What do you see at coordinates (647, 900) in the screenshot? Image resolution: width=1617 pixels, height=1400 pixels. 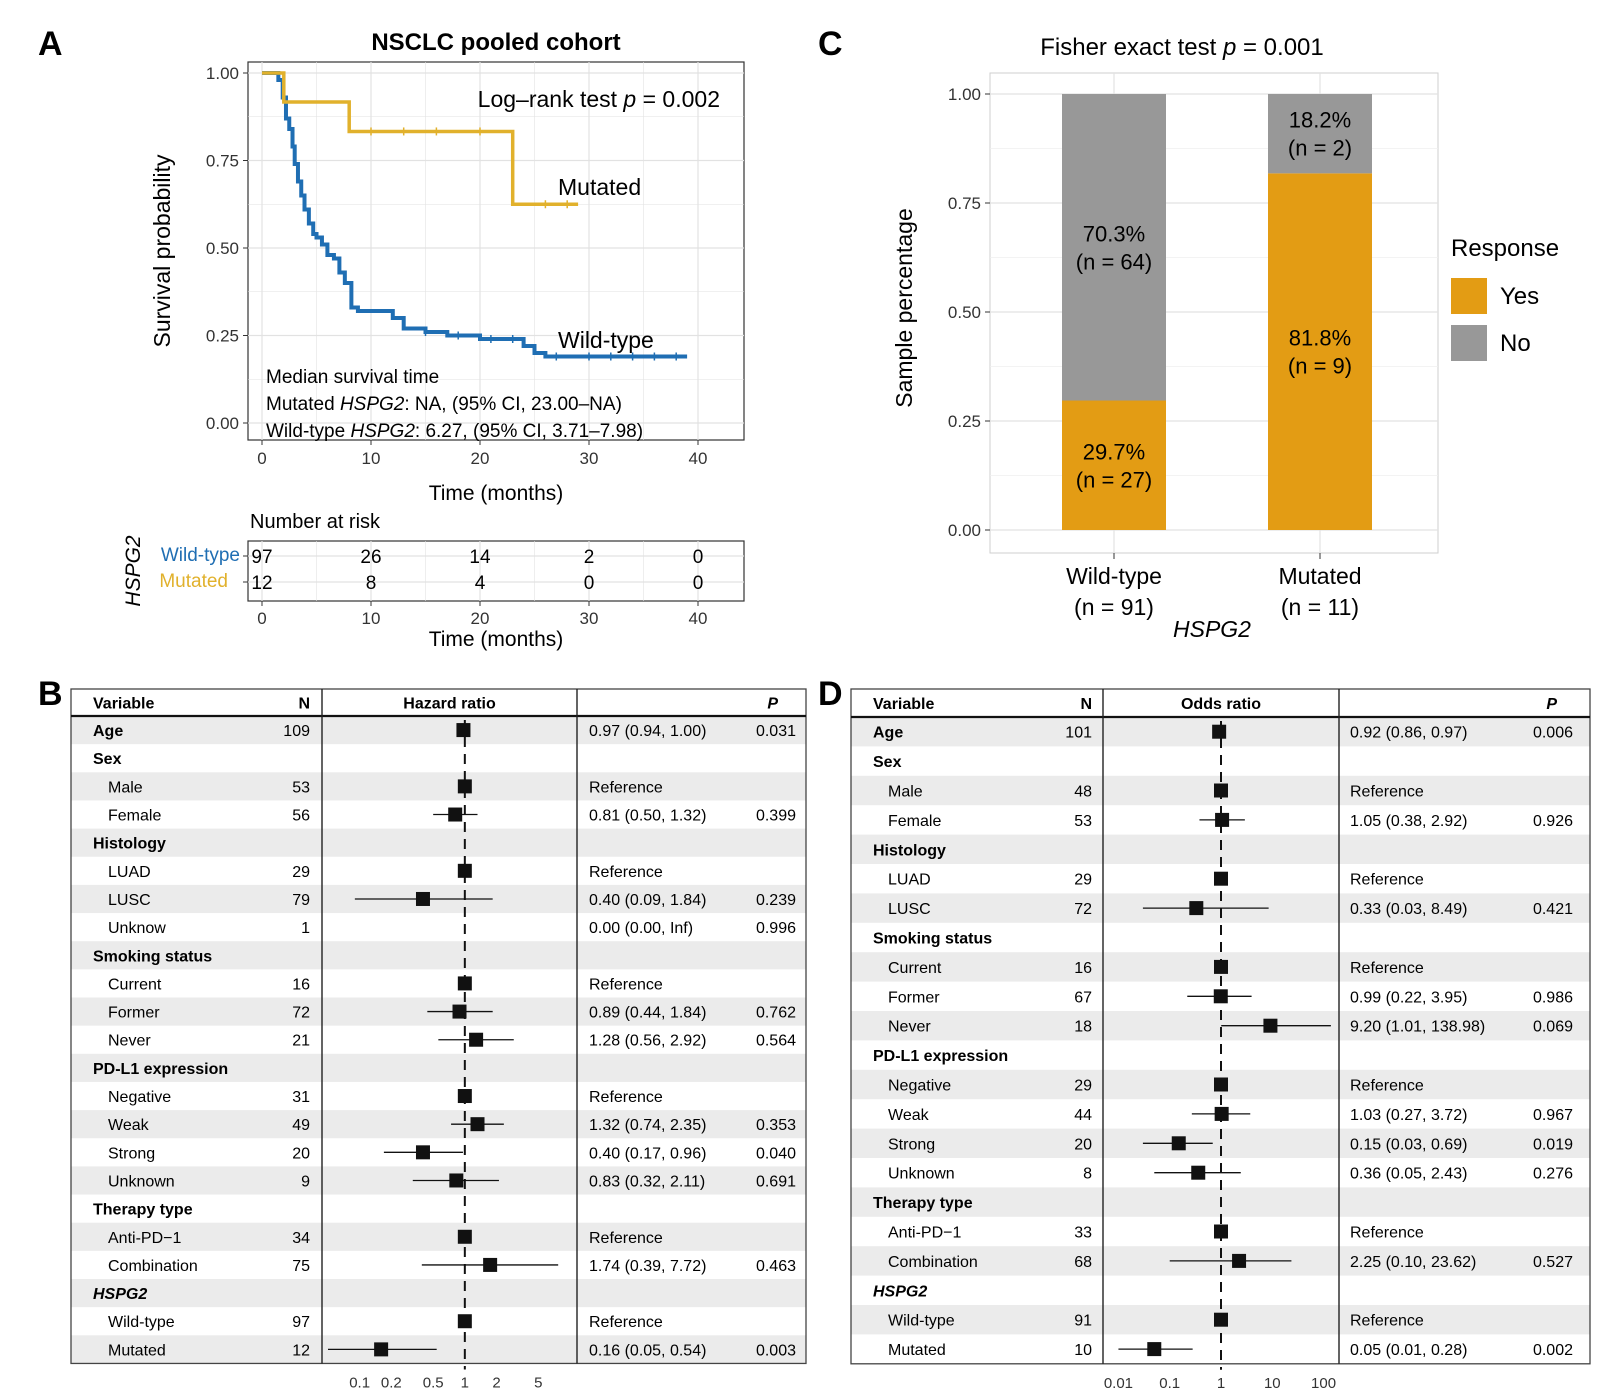 I see `forest-row-ci: 0.40 (0.09, 1.84)` at bounding box center [647, 900].